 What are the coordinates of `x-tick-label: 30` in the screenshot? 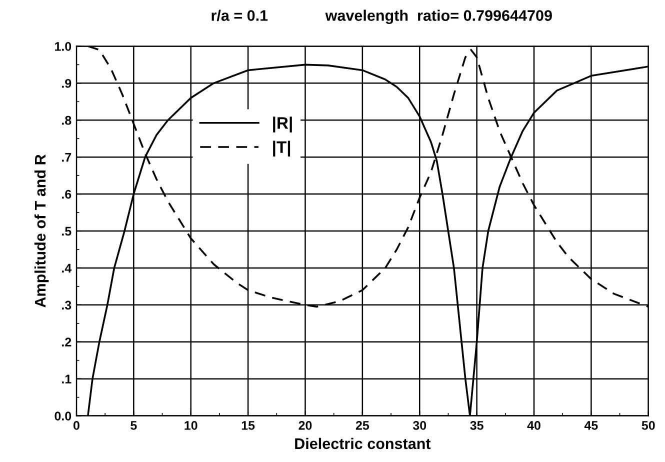 It's located at (419, 425).